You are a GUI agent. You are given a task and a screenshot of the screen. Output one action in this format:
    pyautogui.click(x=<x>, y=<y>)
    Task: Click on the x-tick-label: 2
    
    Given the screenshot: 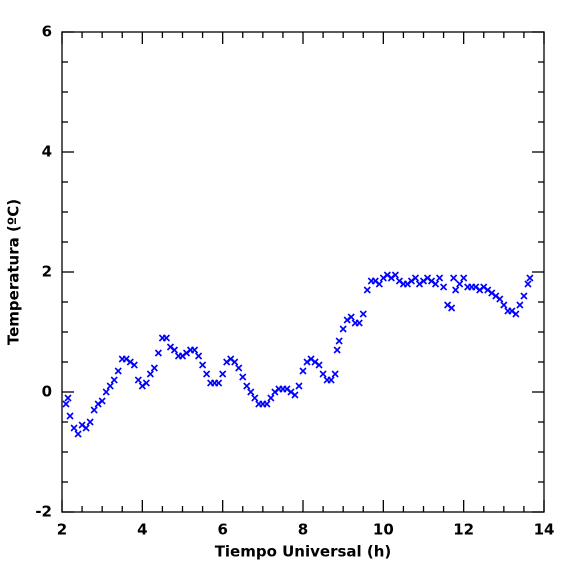 What is the action you would take?
    pyautogui.click(x=62, y=530)
    